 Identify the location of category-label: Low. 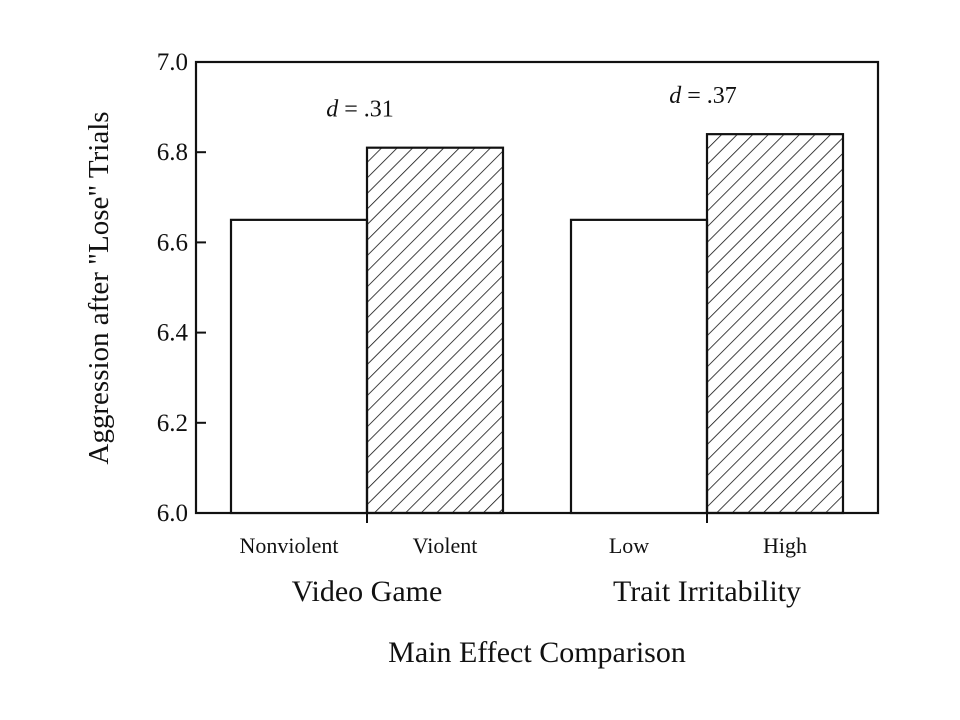
(629, 545).